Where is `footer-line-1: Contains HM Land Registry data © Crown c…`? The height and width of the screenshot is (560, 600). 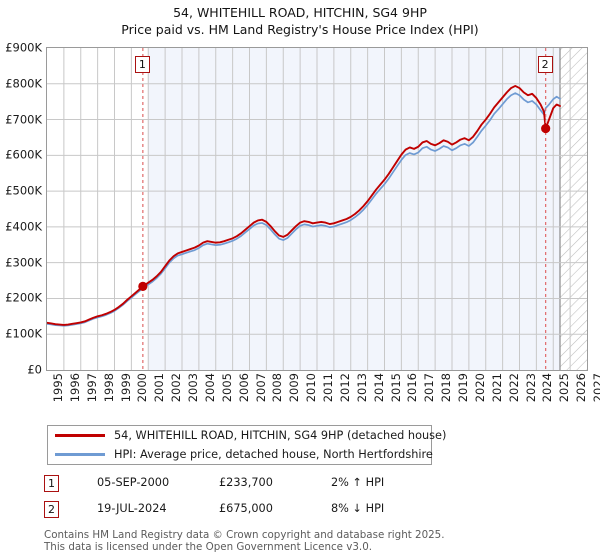
footer-line-1: Contains HM Land Registry data © Crown c… is located at coordinates (244, 535).